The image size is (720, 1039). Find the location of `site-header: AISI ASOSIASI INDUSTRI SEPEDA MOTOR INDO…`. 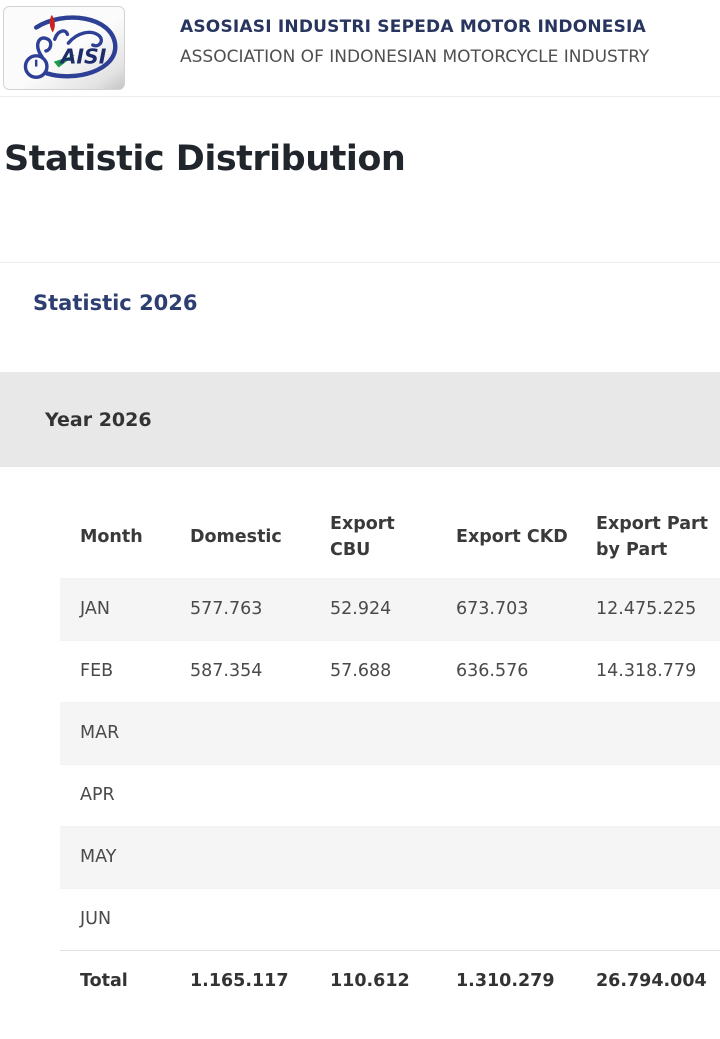

site-header: AISI ASOSIASI INDUSTRI SEPEDA MOTOR INDO… is located at coordinates (360, 48).